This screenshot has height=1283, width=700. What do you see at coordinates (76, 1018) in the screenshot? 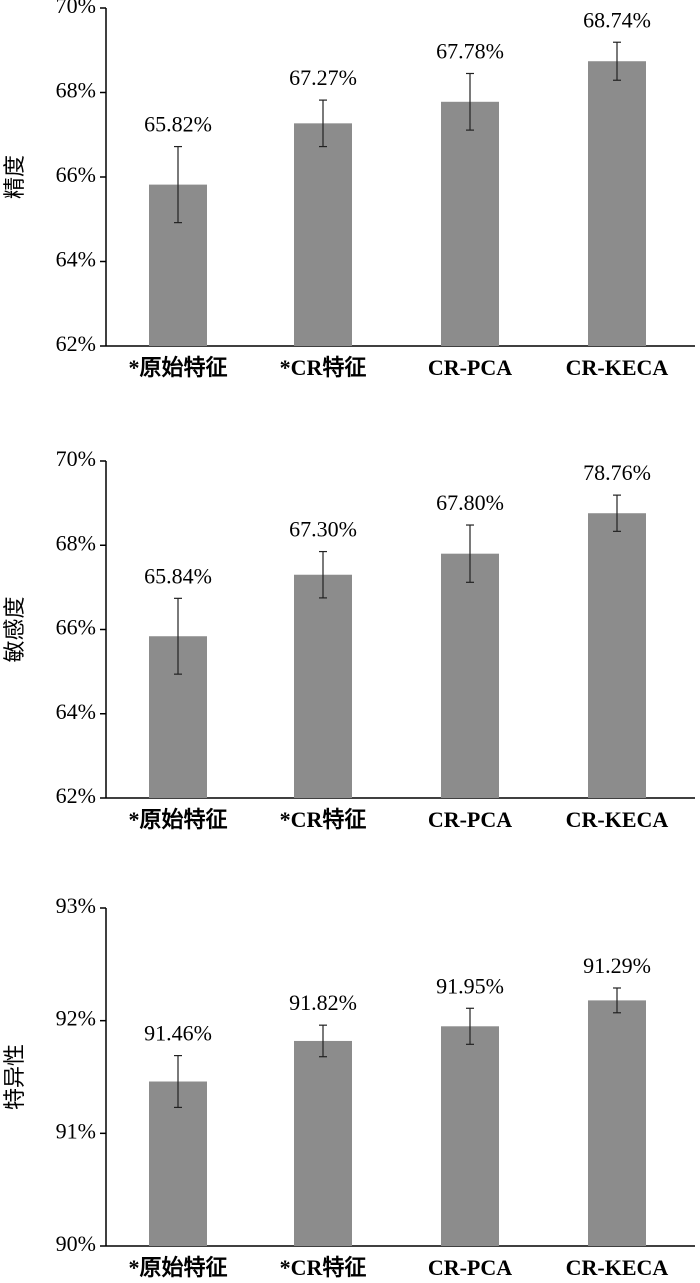
I see `y-tick-label: 92%` at bounding box center [76, 1018].